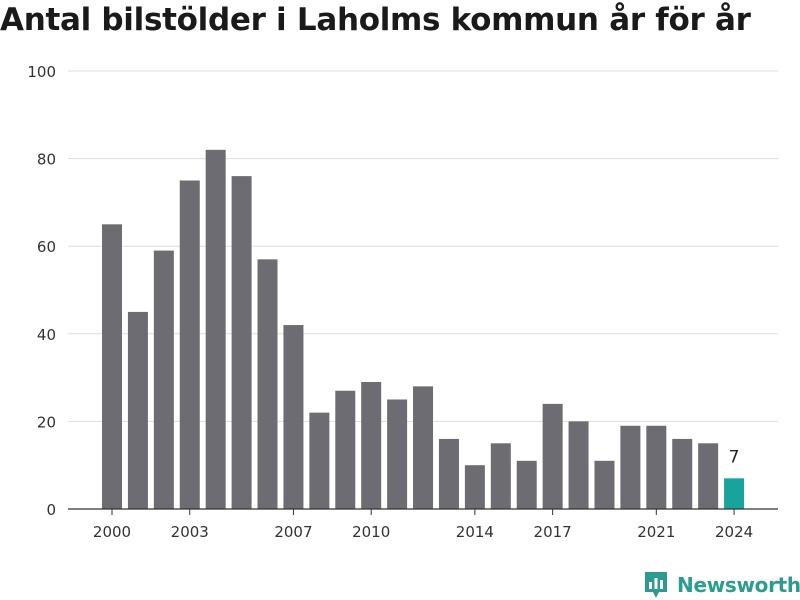  What do you see at coordinates (51, 510) in the screenshot?
I see `y-tick-label: 0` at bounding box center [51, 510].